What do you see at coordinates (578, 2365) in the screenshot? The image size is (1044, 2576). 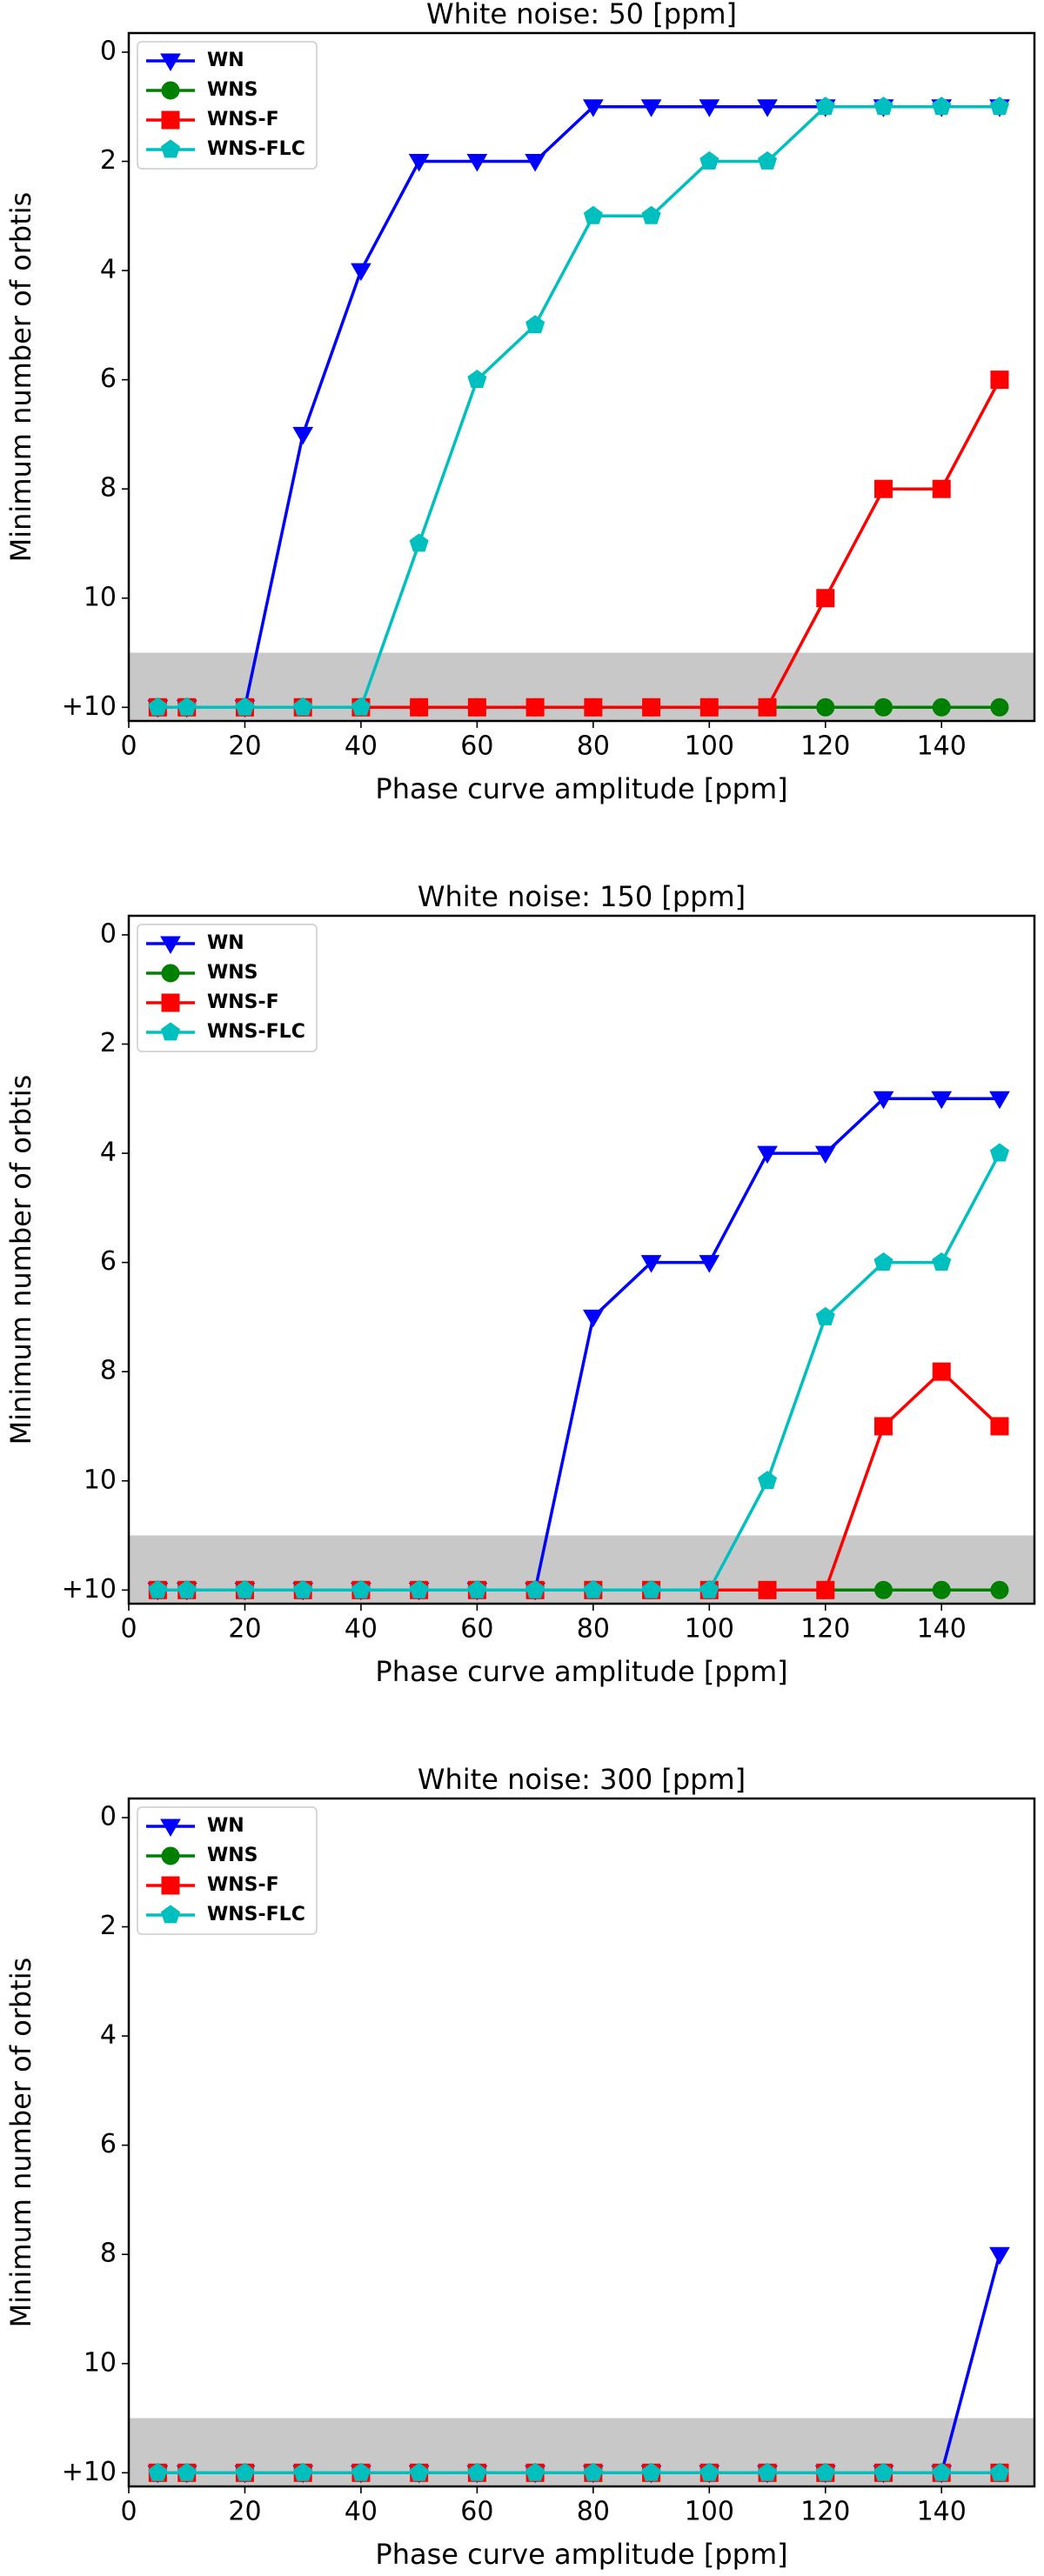 I see `plot-area` at bounding box center [578, 2365].